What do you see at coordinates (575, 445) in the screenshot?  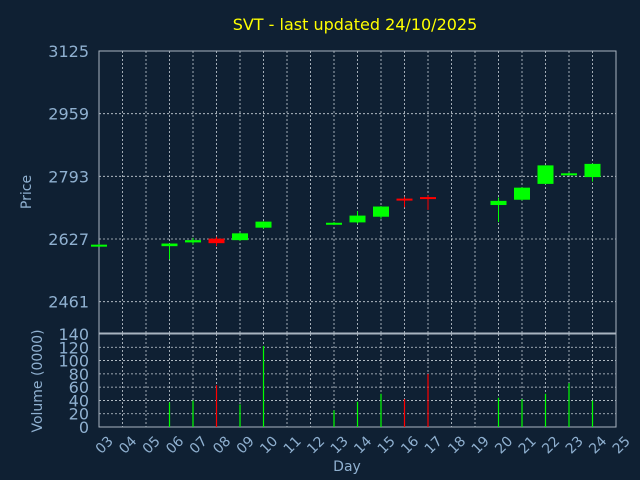 I see `day-tick-label: 23` at bounding box center [575, 445].